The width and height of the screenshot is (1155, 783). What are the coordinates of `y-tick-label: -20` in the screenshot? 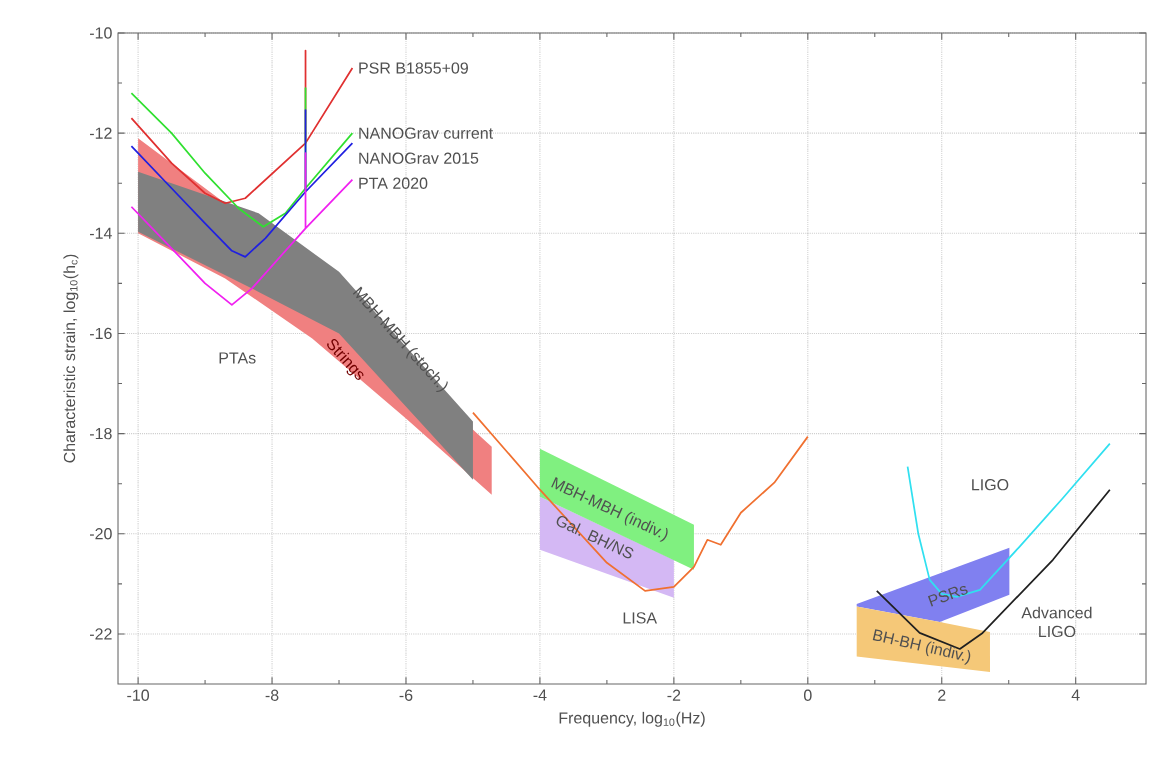 It's located at (100, 534).